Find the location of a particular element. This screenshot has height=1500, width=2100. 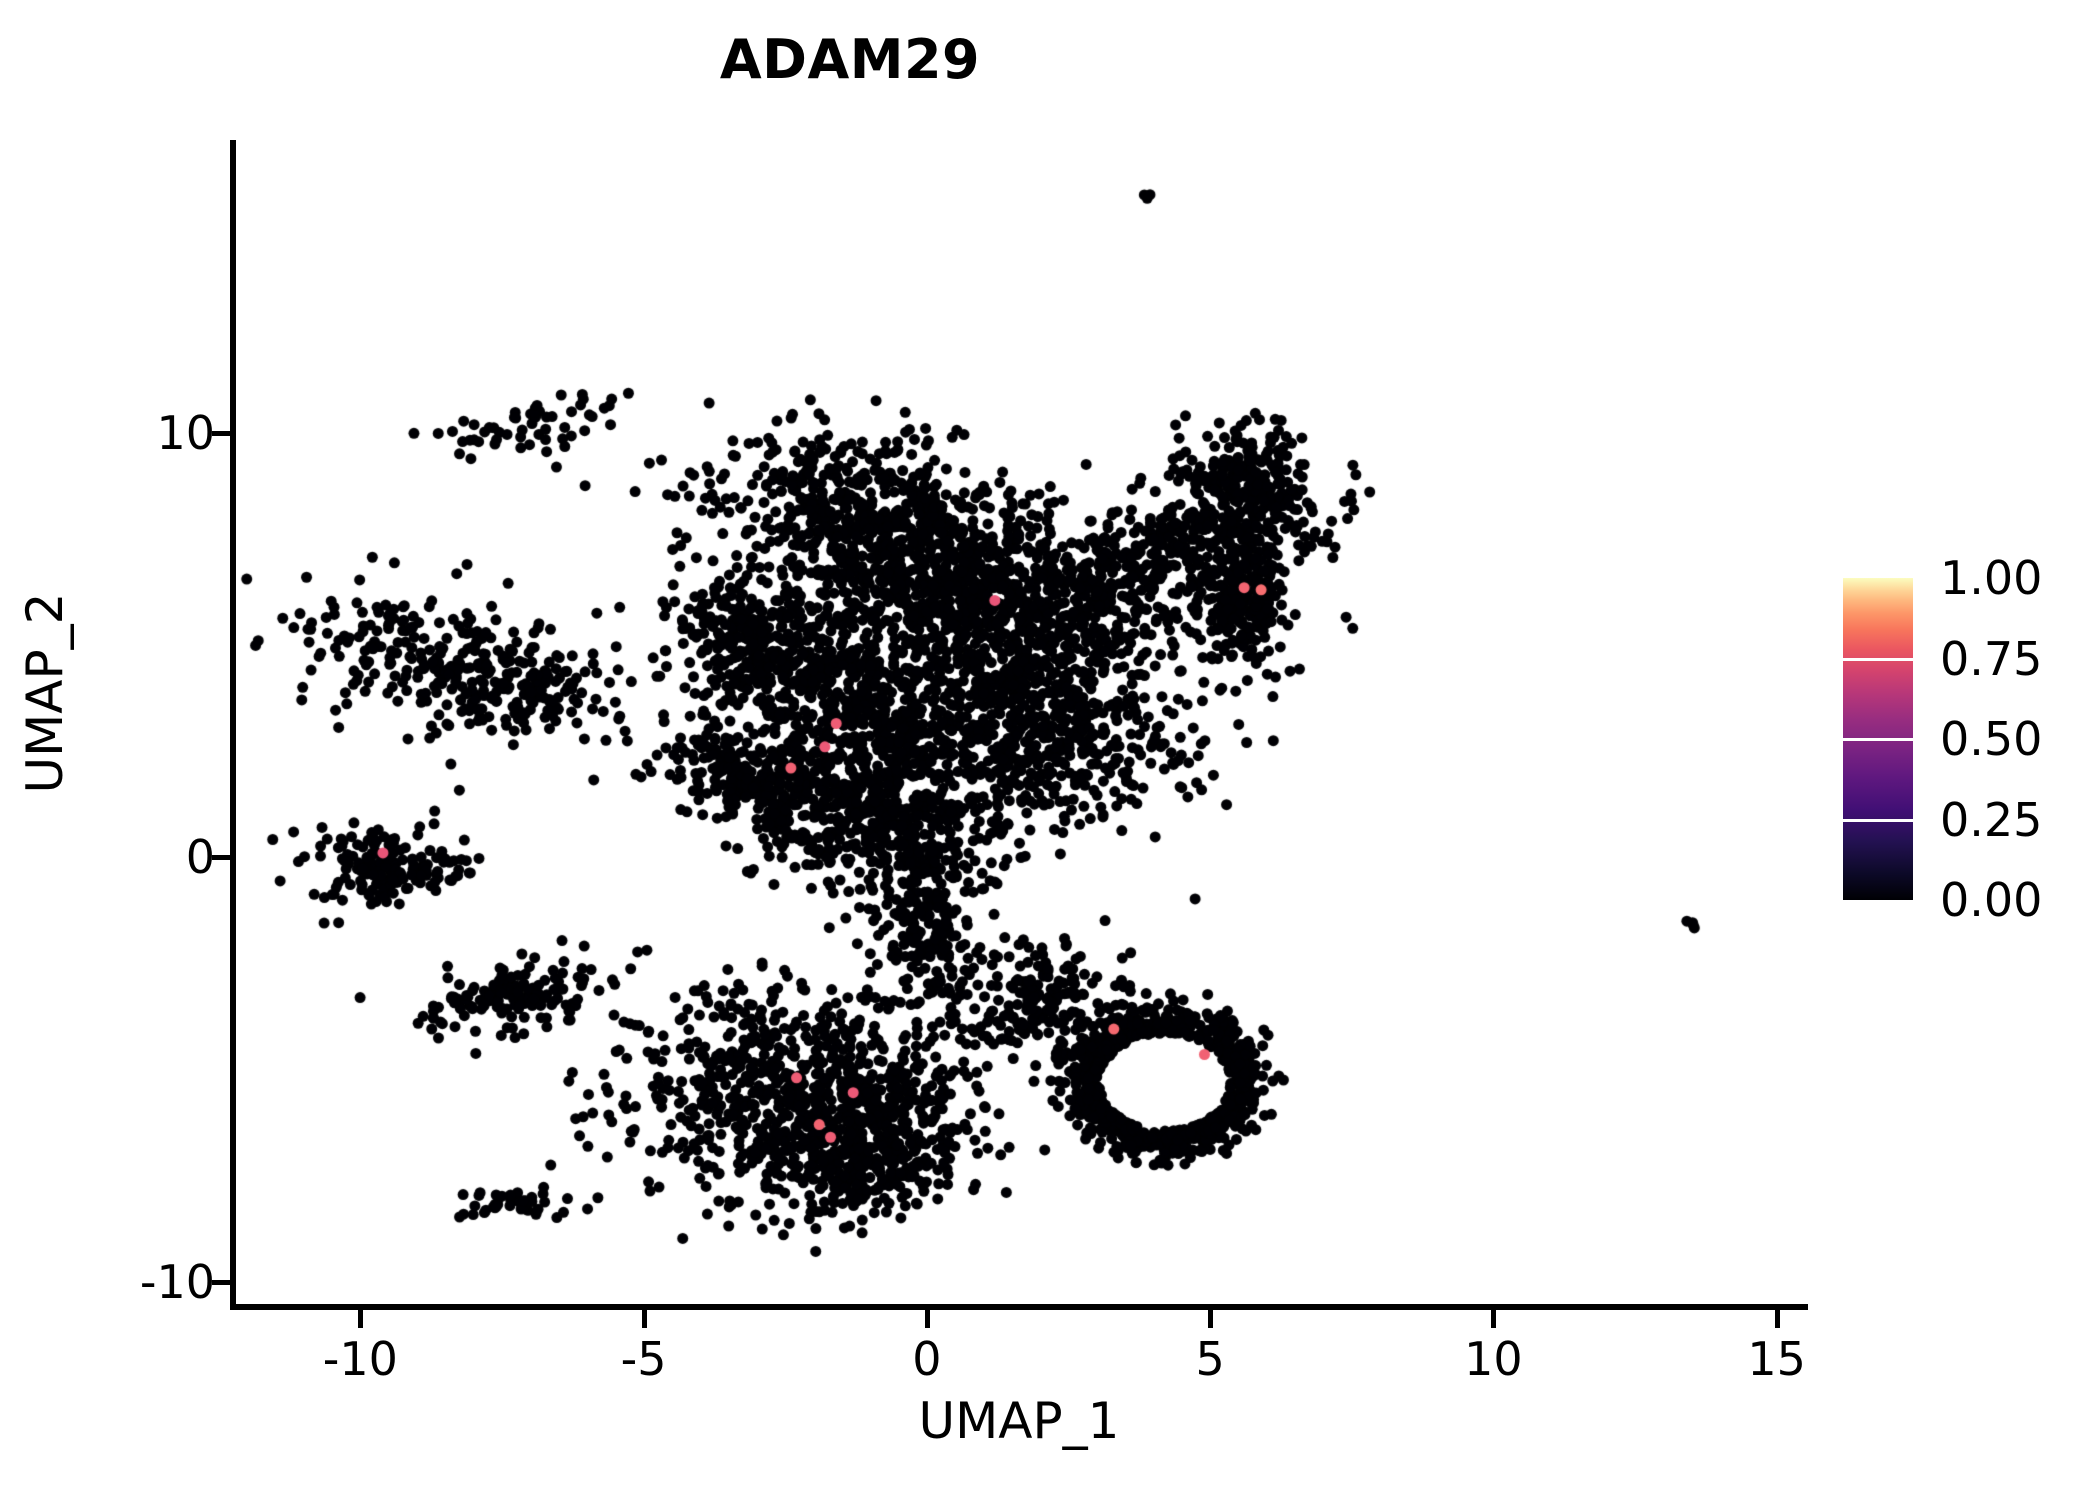

x-tick-label: 15 is located at coordinates (1776, 1359).